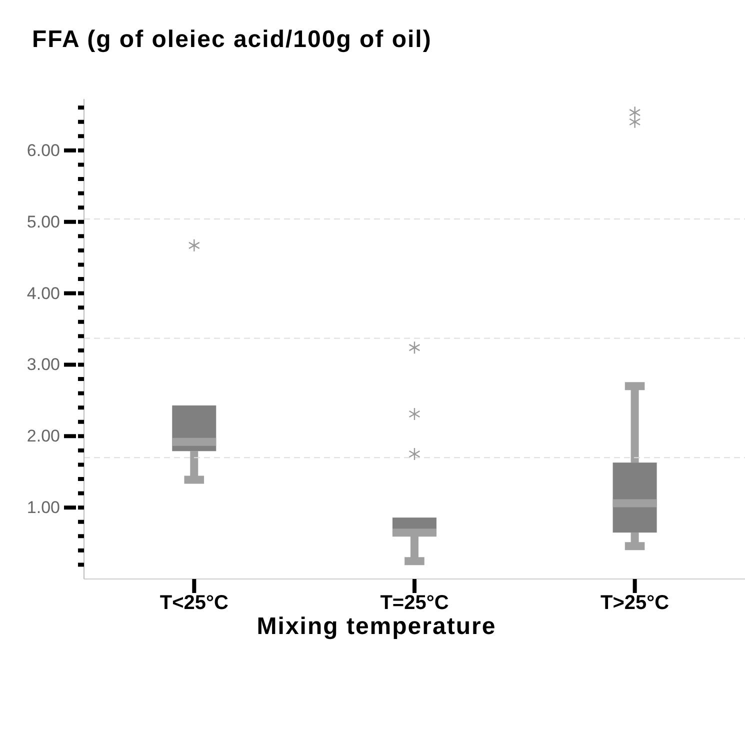 This screenshot has width=745, height=736. What do you see at coordinates (43, 508) in the screenshot?
I see `y-tick-label: 1.00` at bounding box center [43, 508].